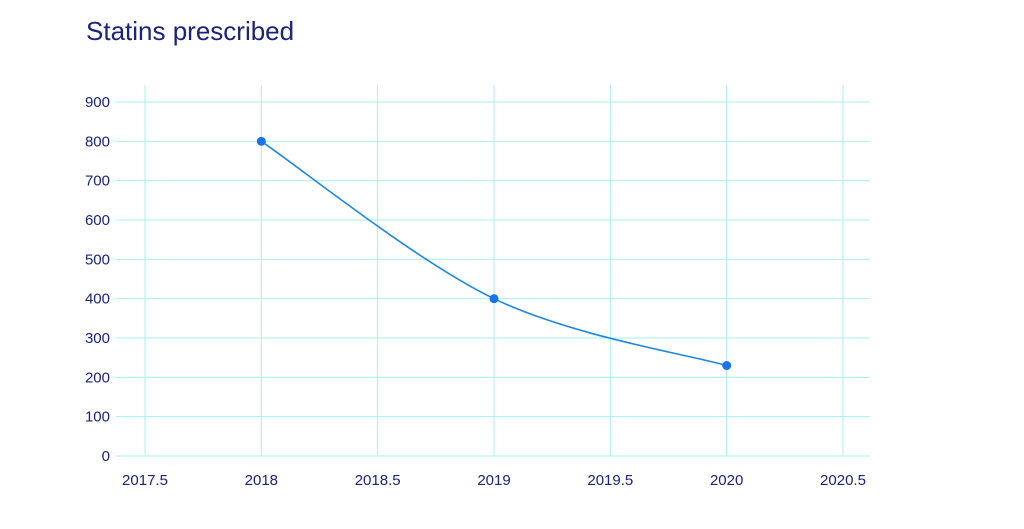 This screenshot has width=1024, height=529. Describe the element at coordinates (97, 220) in the screenshot. I see `y-tick-label: 600` at that location.